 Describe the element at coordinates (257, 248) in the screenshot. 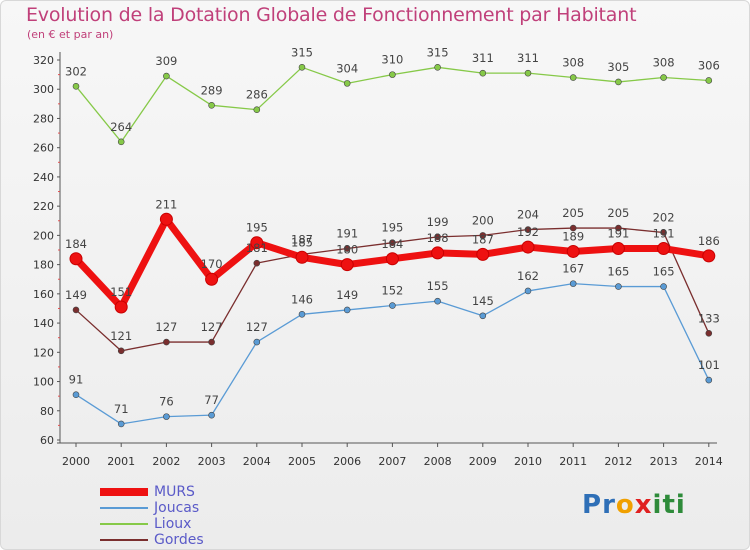

I see `data-label-gordes: 181` at that location.